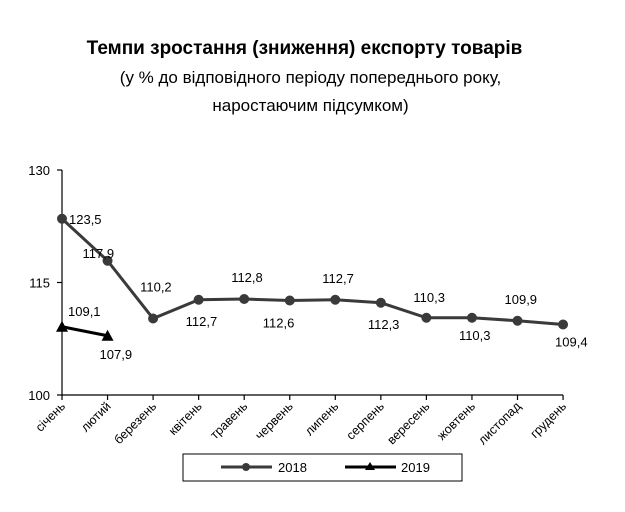 This screenshot has height=512, width=625. What do you see at coordinates (521, 299) in the screenshot?
I see `data-label-2018: 109,9` at bounding box center [521, 299].